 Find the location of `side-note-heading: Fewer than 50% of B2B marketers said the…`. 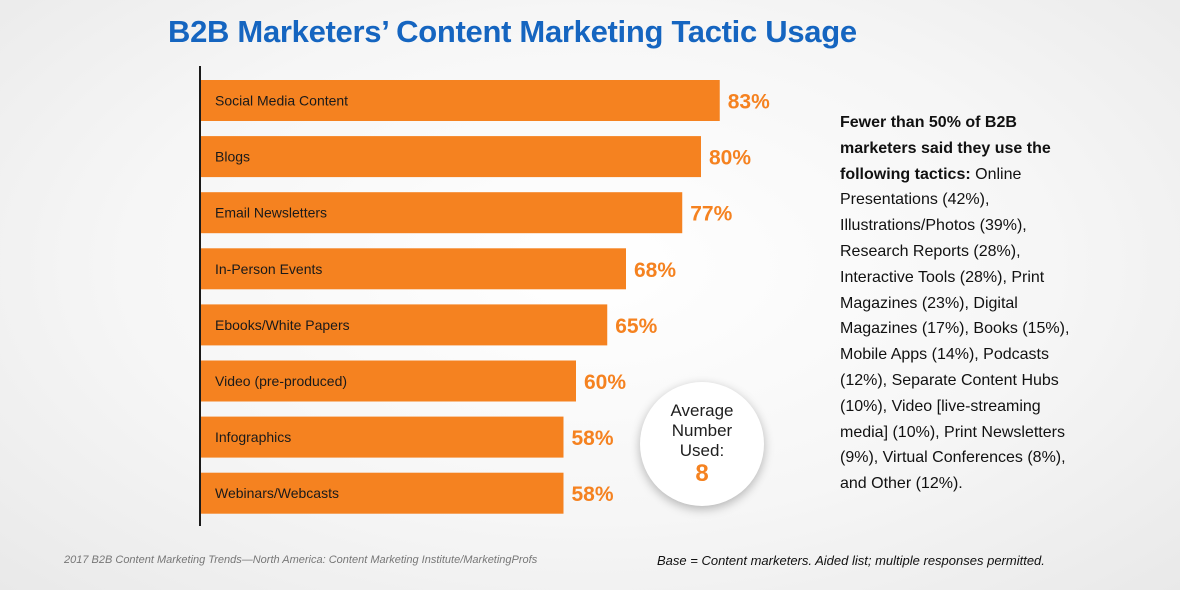

side-note-heading: Fewer than 50% of B2B marketers said the… is located at coordinates (945, 148).